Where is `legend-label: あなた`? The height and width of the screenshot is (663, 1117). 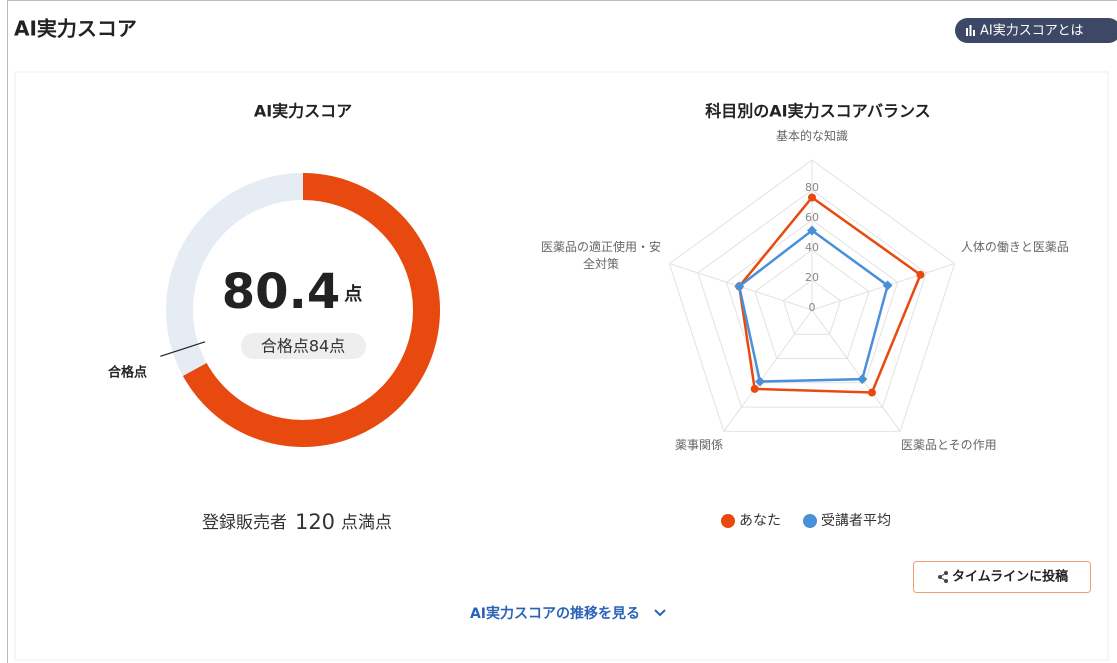 legend-label: あなた is located at coordinates (760, 521).